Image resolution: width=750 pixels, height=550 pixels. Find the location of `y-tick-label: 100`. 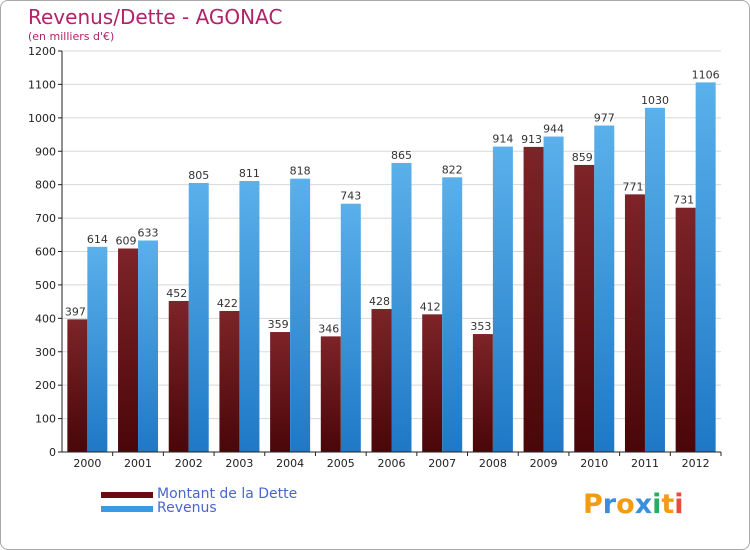

y-tick-label: 100 is located at coordinates (45, 419).